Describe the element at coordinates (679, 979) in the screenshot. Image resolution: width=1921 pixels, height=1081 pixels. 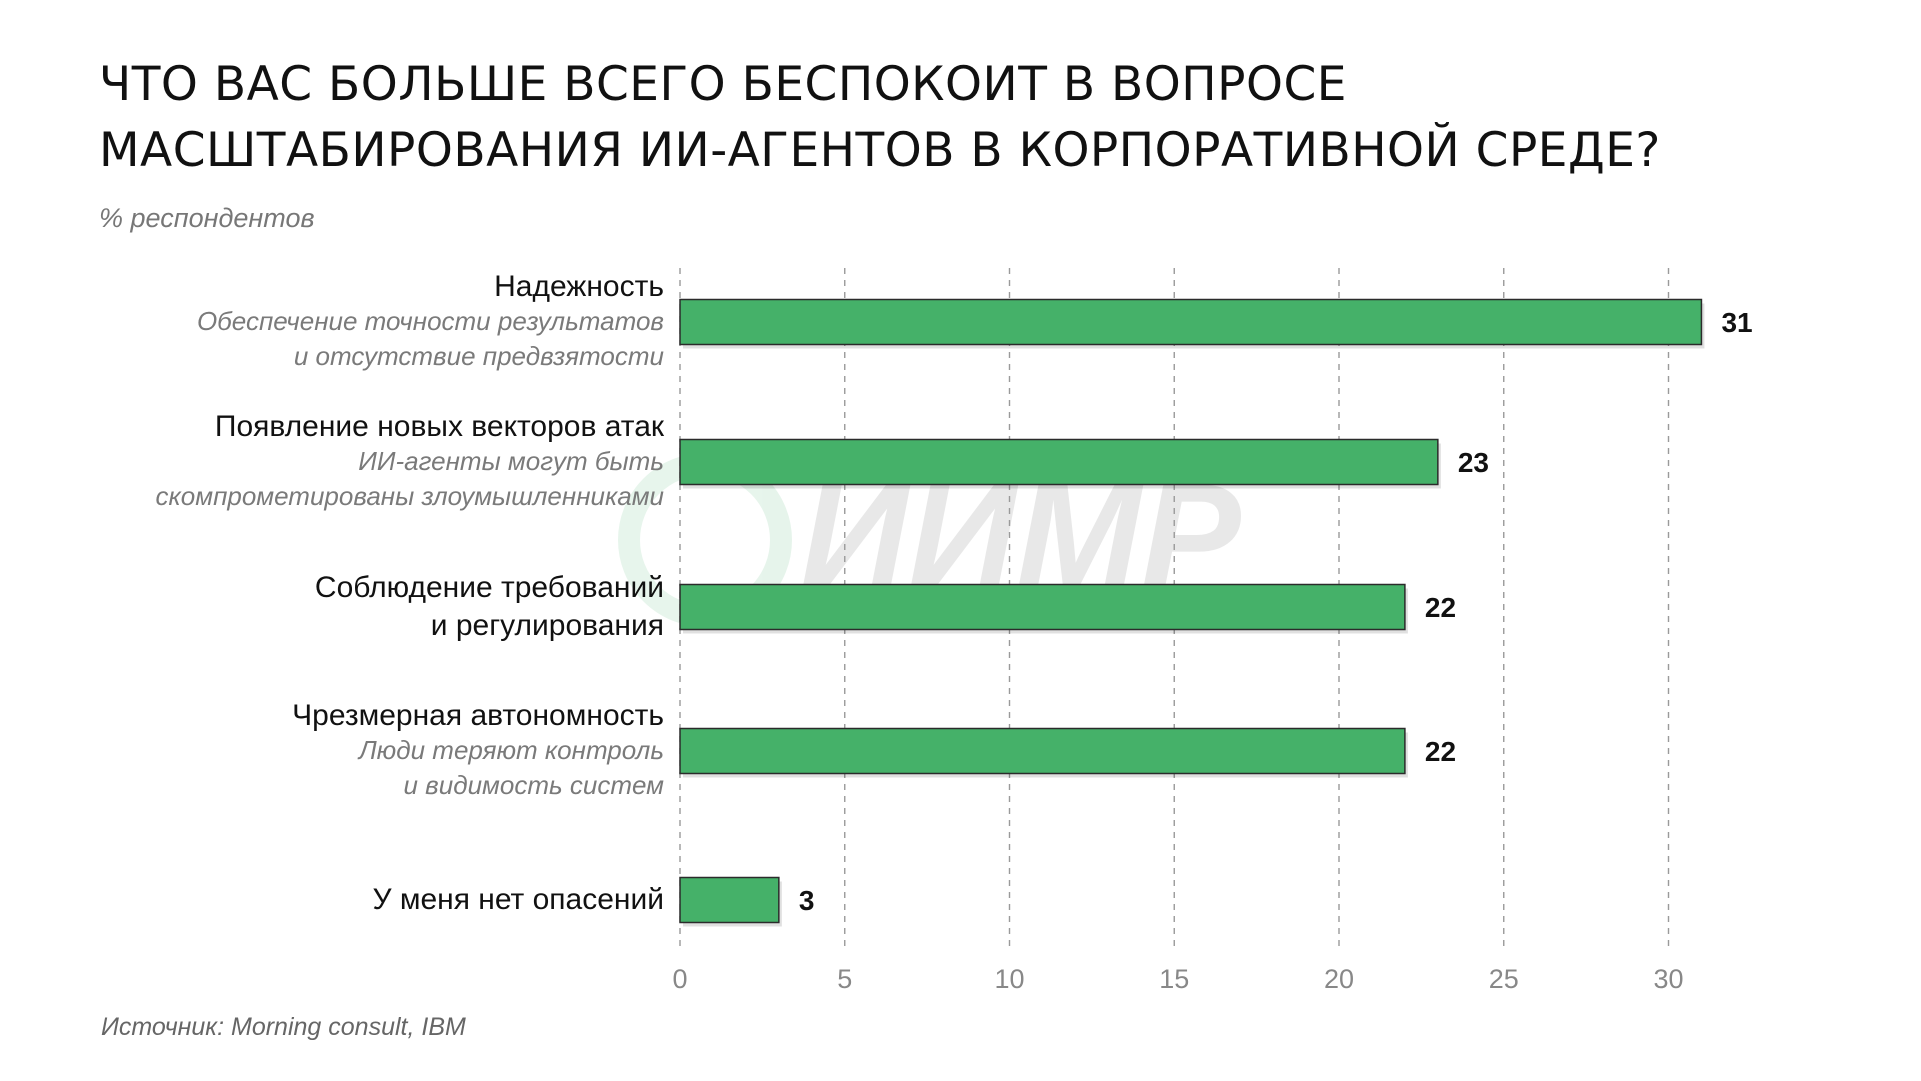
I see `x-tick-label: 0` at that location.